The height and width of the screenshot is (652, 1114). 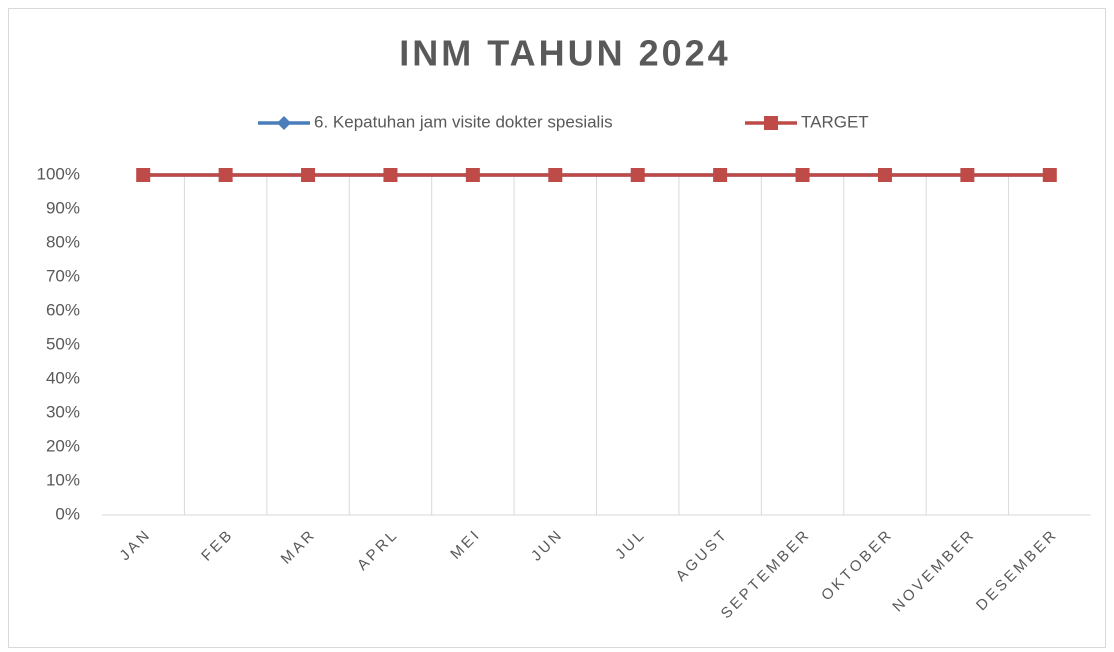 I want to click on y-tick-label: 50%, so click(x=63, y=343).